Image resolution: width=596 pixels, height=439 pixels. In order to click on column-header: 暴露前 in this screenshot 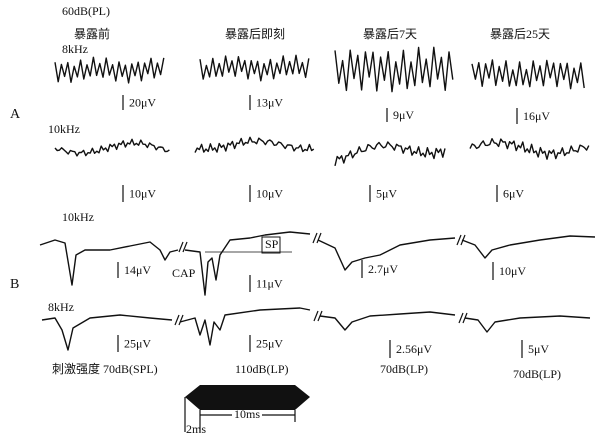, I will do `click(92, 33)`.